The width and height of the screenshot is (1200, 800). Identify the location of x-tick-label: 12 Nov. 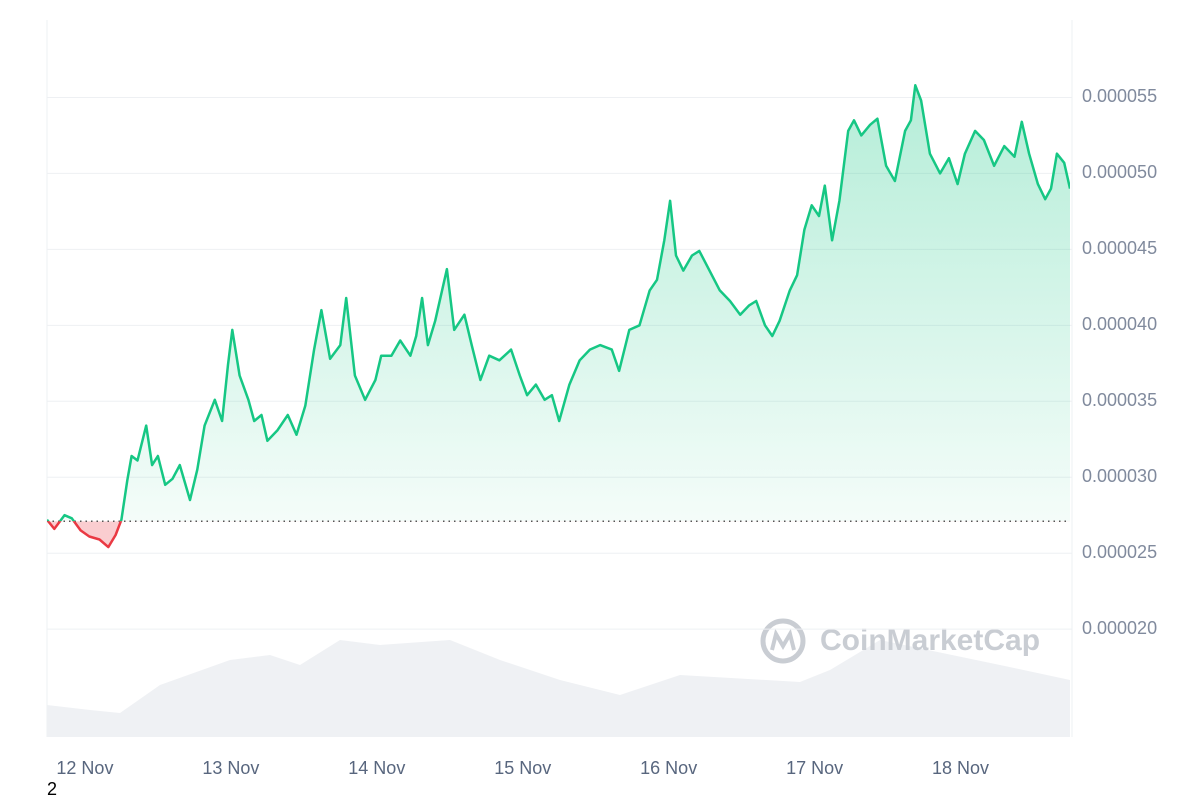
(84, 768).